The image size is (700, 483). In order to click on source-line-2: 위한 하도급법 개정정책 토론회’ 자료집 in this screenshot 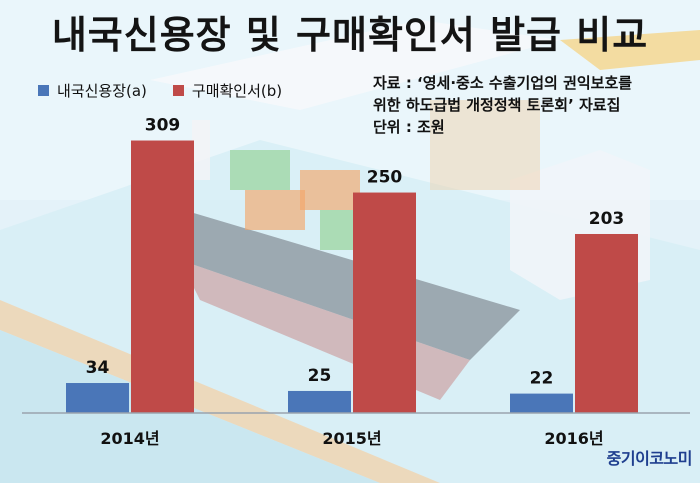, I will do `click(497, 105)`.